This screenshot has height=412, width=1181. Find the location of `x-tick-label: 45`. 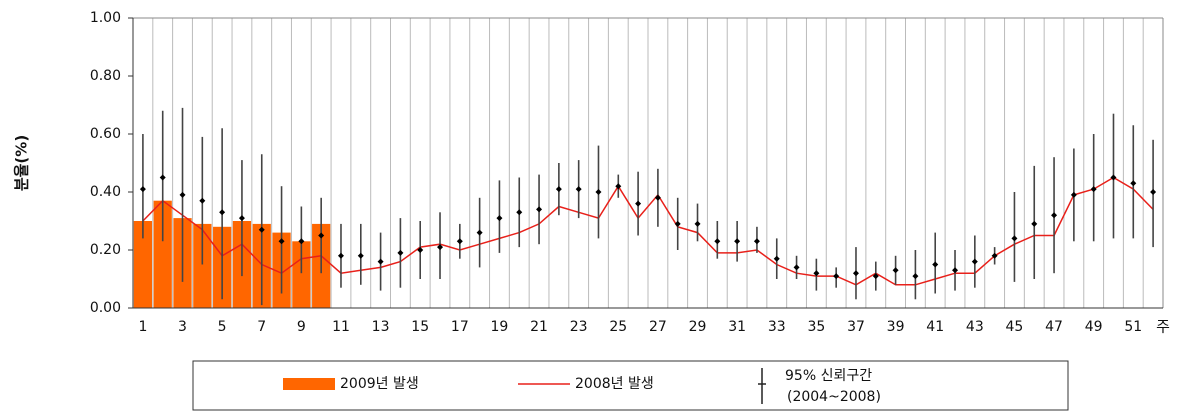

x-tick-label: 45 is located at coordinates (1015, 327).